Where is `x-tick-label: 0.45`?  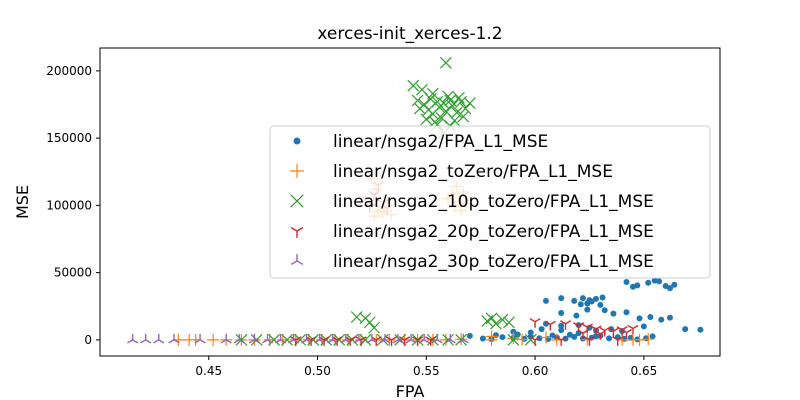
x-tick-label: 0.45 is located at coordinates (208, 371).